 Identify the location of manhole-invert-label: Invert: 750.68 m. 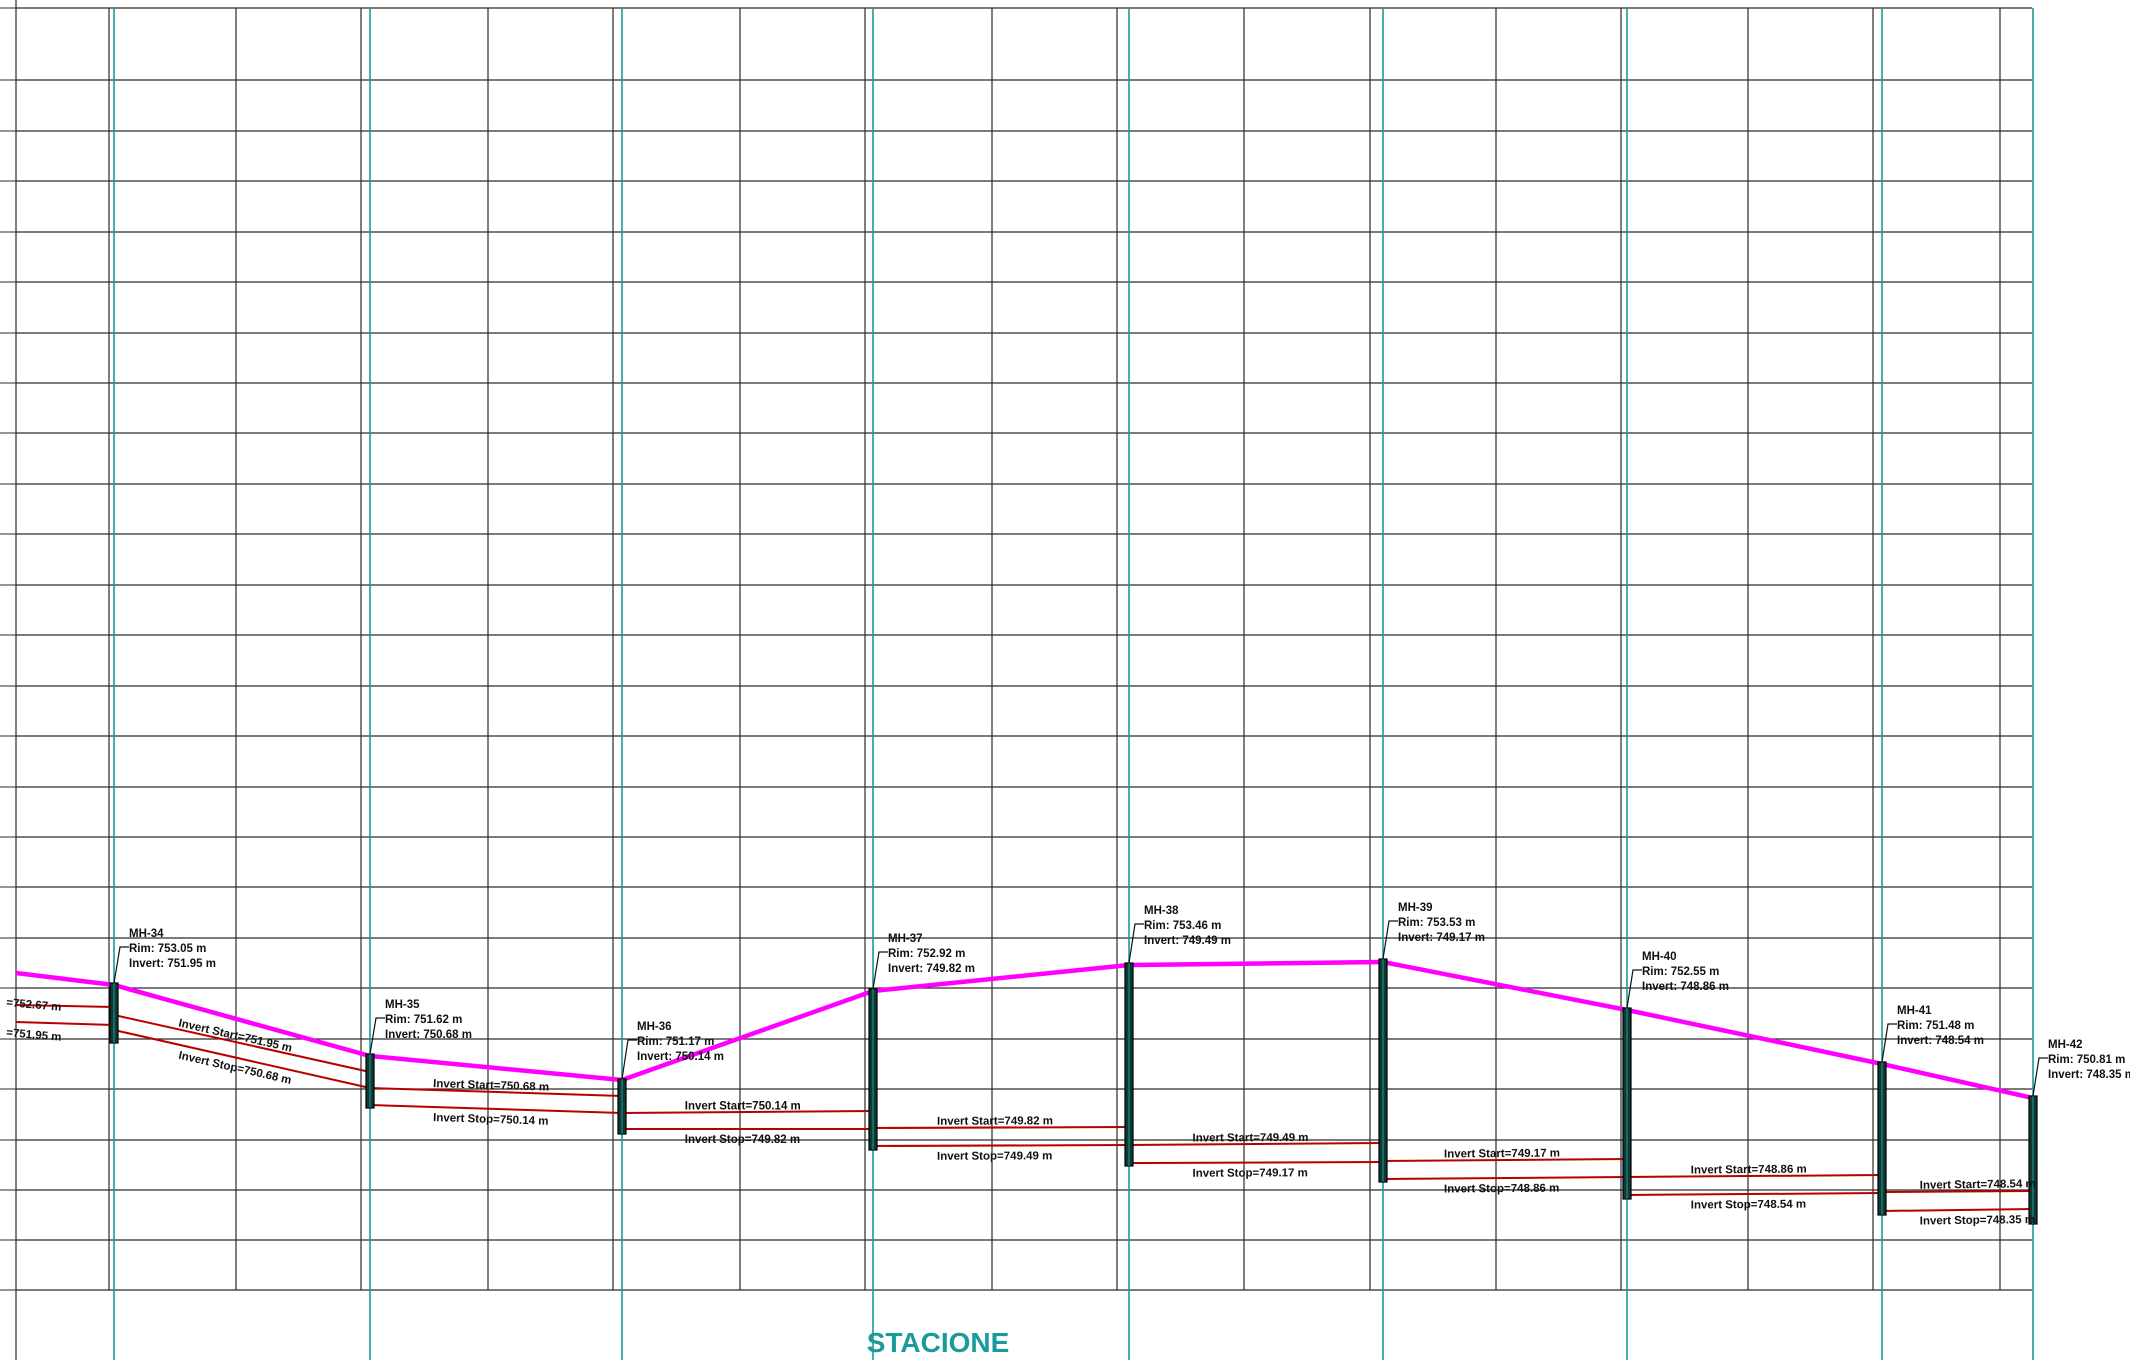
(428, 1035).